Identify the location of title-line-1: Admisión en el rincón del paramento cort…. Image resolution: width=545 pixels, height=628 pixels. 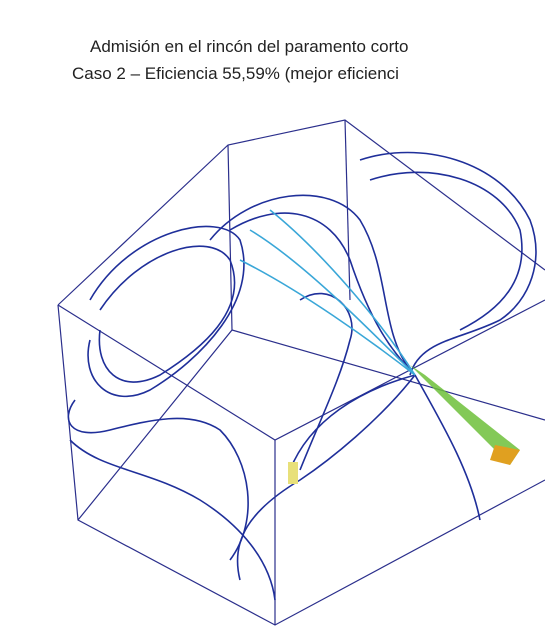
(249, 46).